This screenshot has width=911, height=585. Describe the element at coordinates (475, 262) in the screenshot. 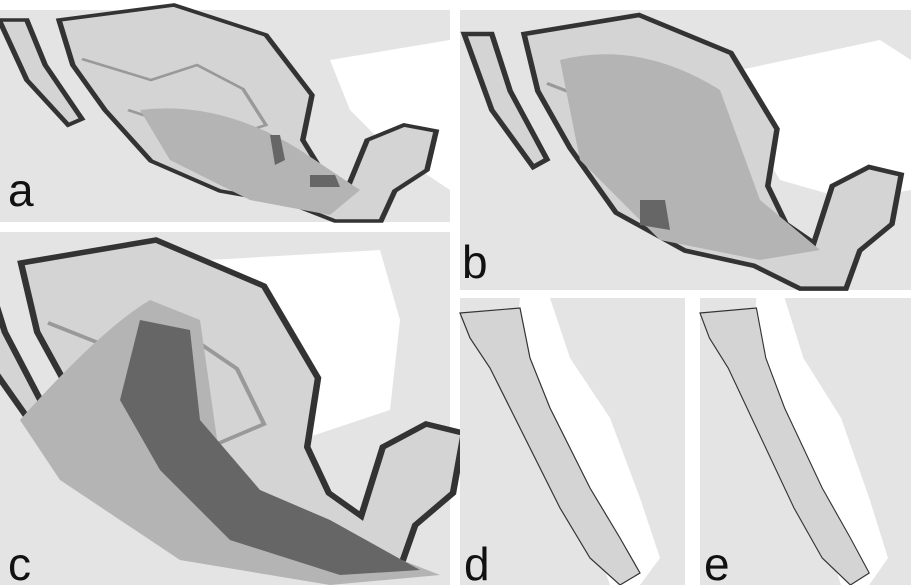

I see `panel-label: b` at that location.